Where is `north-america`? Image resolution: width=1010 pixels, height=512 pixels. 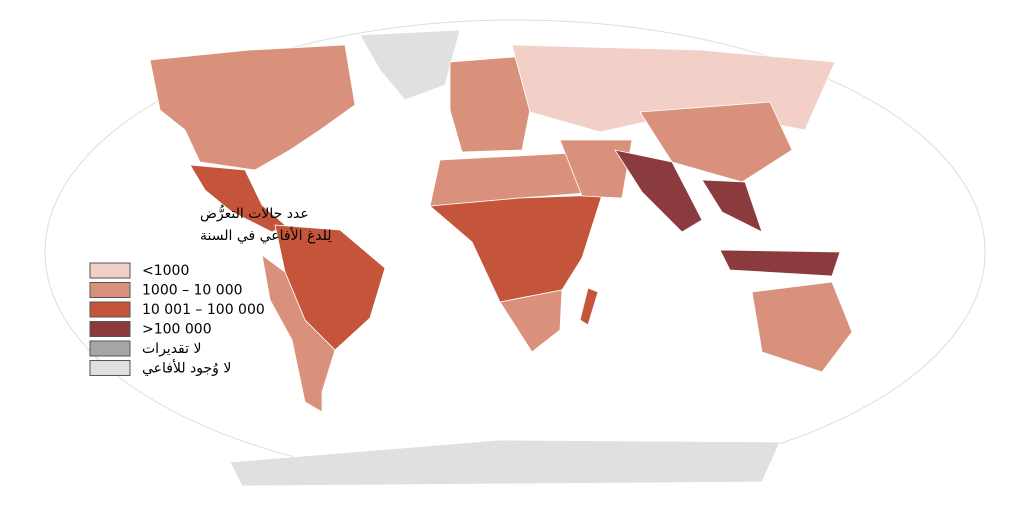
north-america is located at coordinates (252, 107).